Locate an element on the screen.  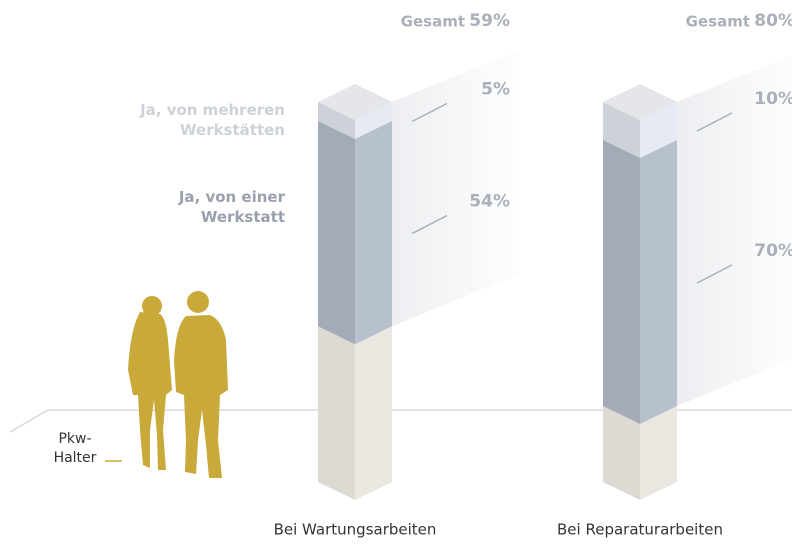
people-silhouette is located at coordinates (178, 384).